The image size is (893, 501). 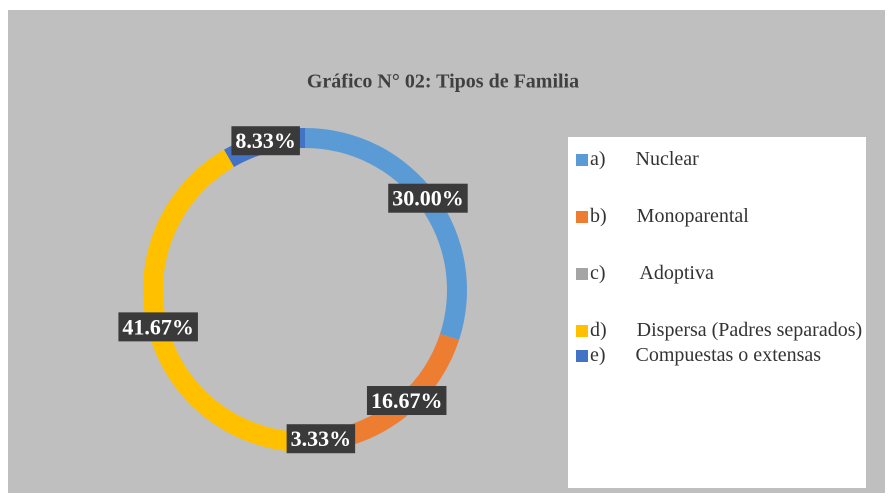 I want to click on legend-label: e) Compuestas o extensas, so click(x=706, y=355).